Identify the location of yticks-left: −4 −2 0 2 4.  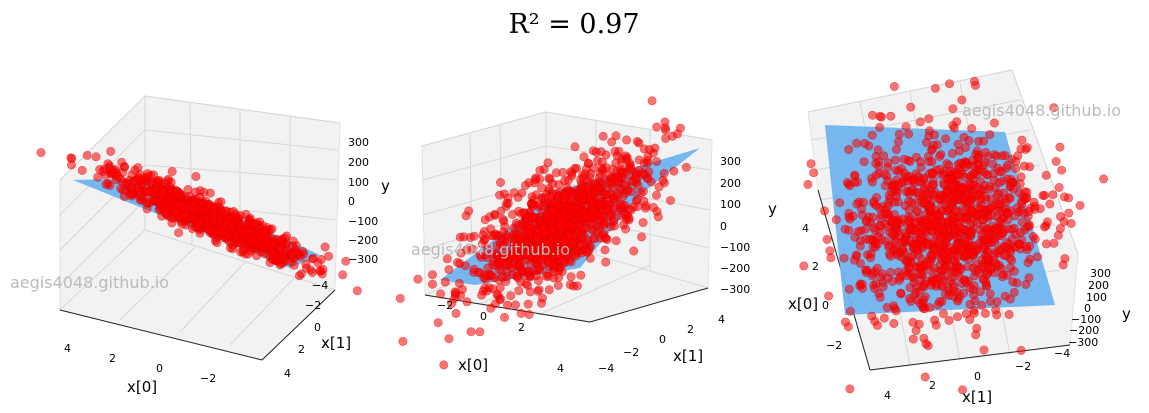
(306, 329).